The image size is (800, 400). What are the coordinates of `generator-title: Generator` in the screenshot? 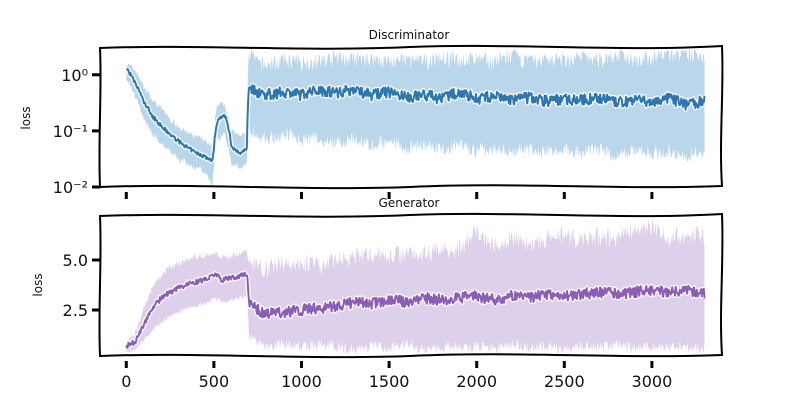 It's located at (409, 203).